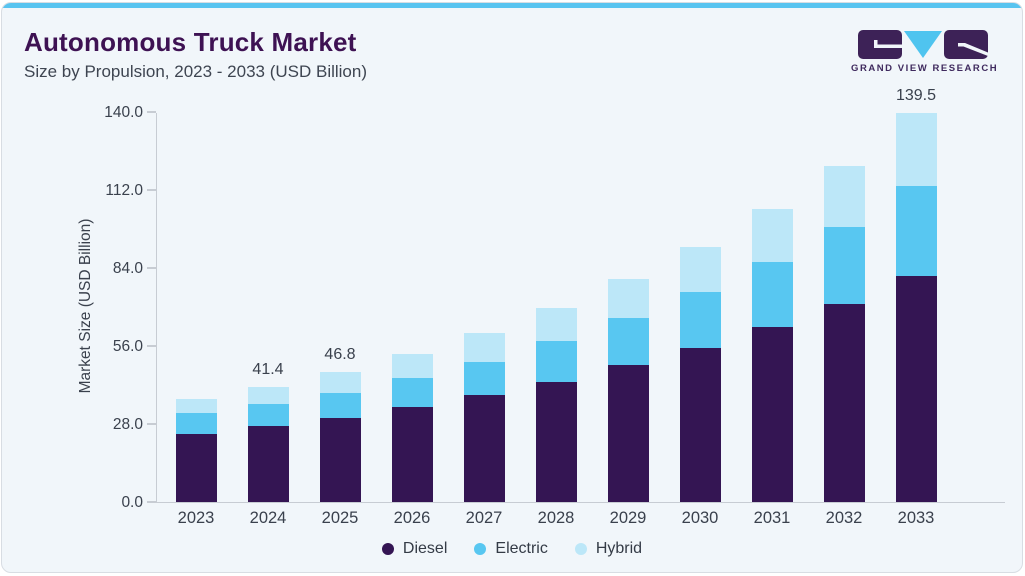 Image resolution: width=1025 pixels, height=576 pixels. I want to click on x-tick-label-2024: 2024, so click(268, 518).